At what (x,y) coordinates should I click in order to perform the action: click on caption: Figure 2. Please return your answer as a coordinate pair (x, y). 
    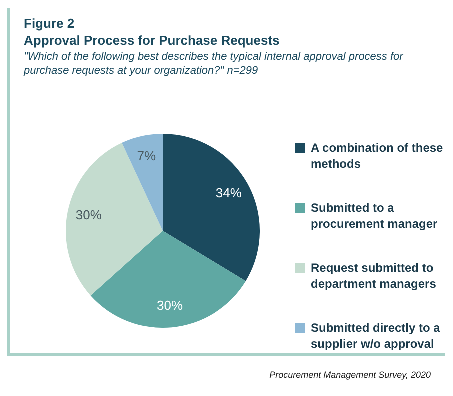
    Looking at the image, I should click on (49, 23).